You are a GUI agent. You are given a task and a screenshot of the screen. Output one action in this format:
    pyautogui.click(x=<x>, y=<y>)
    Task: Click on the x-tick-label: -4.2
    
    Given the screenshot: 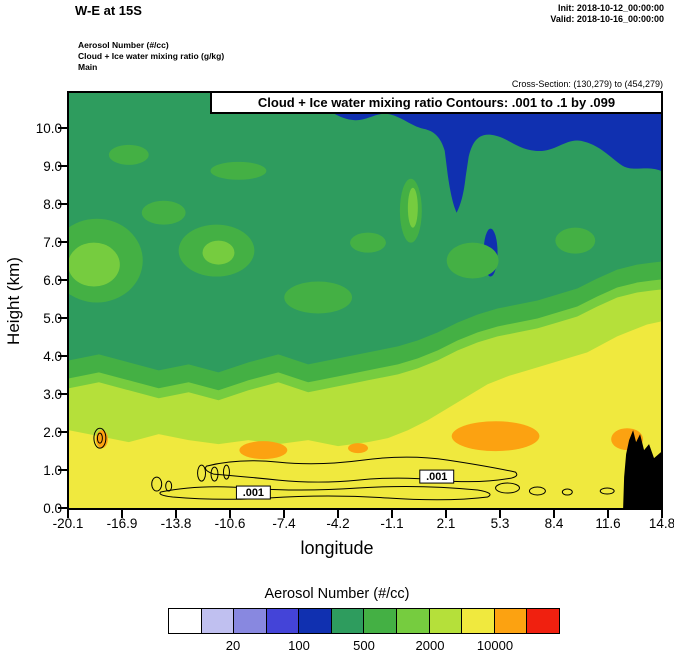 What is the action you would take?
    pyautogui.click(x=338, y=523)
    